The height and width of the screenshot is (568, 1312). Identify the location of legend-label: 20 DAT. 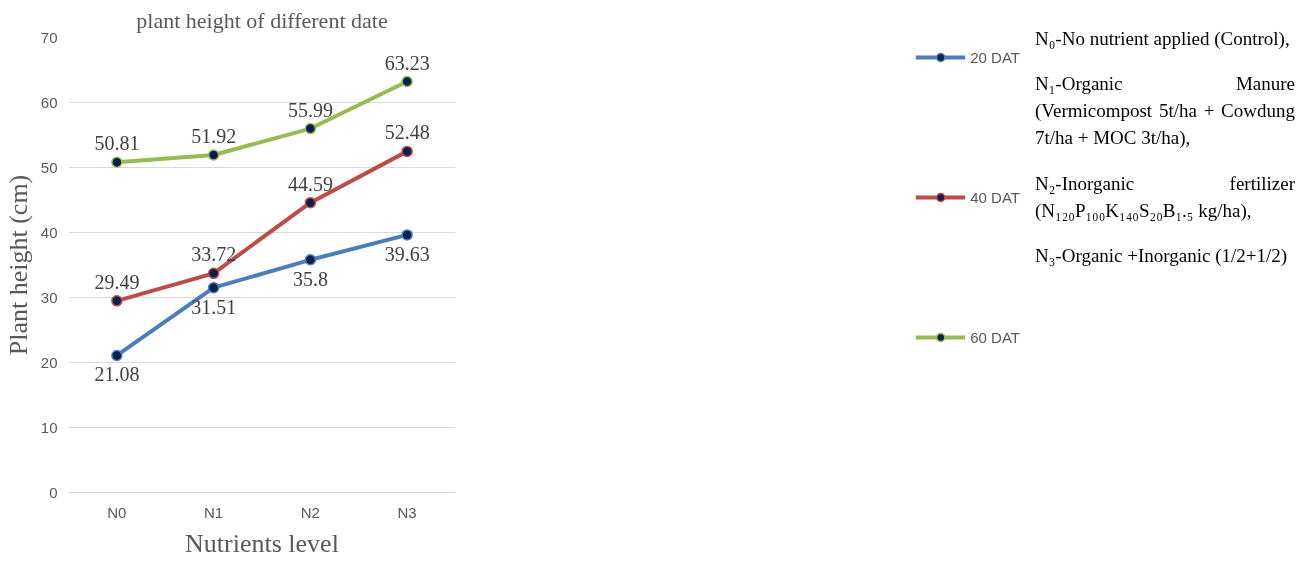
(995, 57).